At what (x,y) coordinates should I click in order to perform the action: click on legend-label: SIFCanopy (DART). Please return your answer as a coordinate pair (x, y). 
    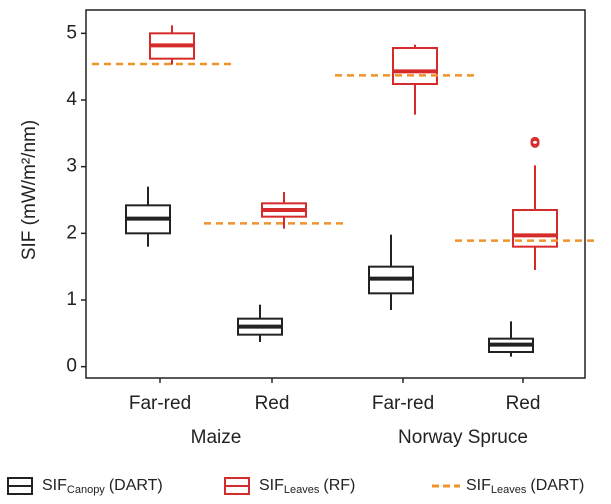
    Looking at the image, I should click on (102, 486).